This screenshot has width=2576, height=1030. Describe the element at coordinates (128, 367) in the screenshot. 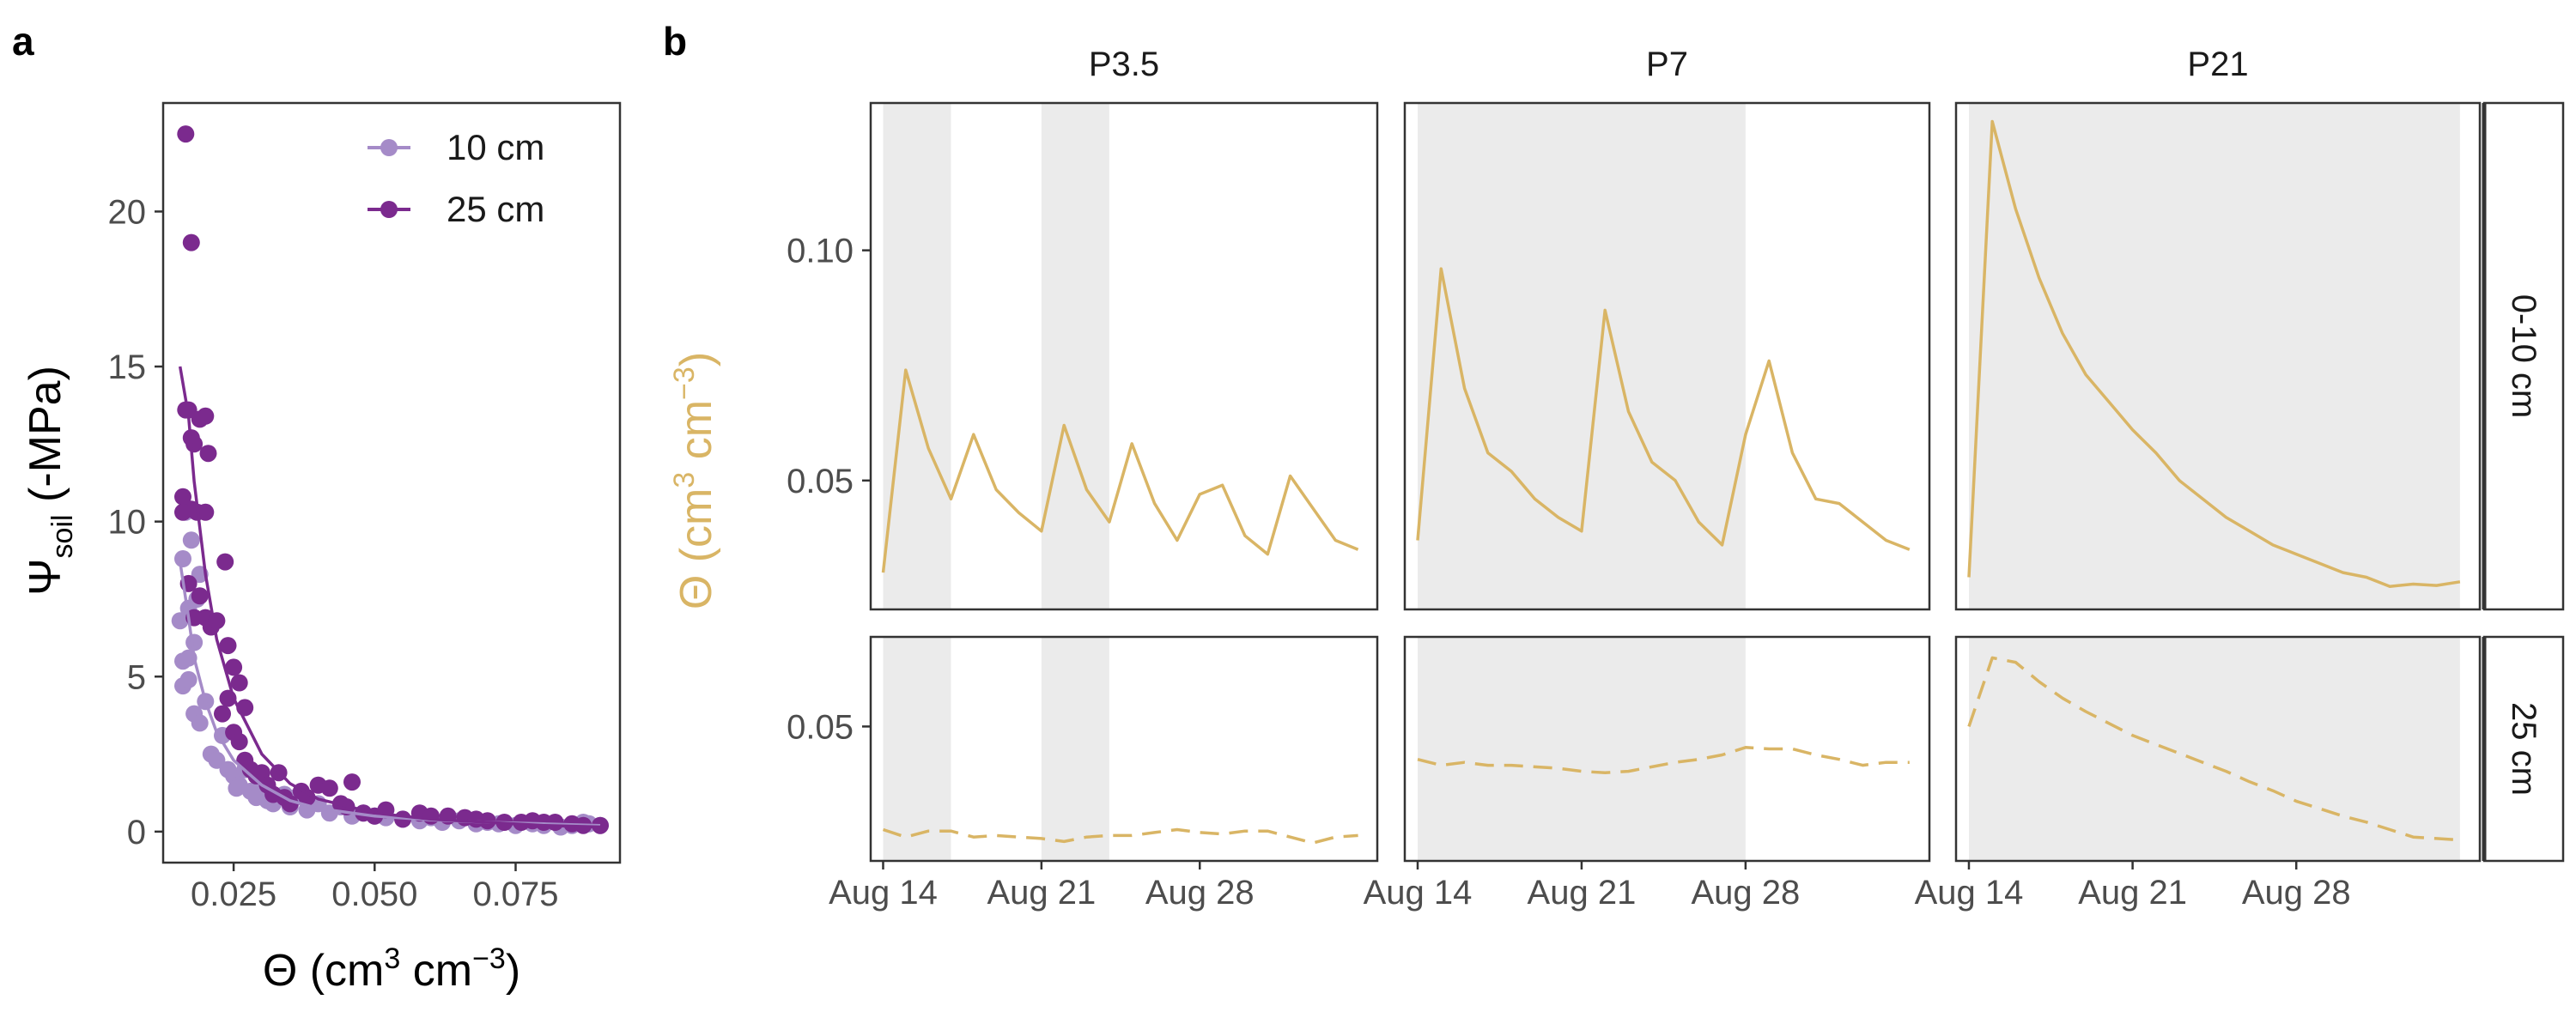

I see `y-tick-label: 15` at that location.